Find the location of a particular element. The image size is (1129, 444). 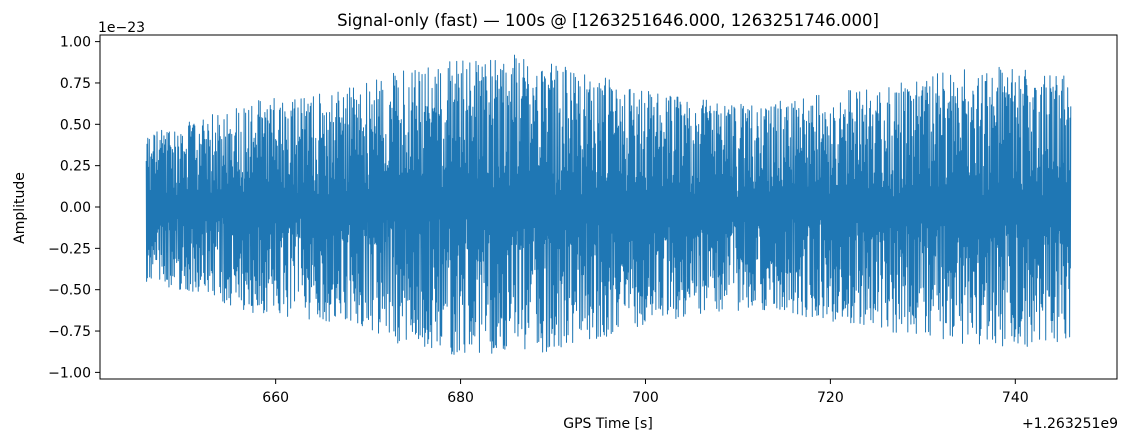

y-tick-label: −0.25 is located at coordinates (69, 249).